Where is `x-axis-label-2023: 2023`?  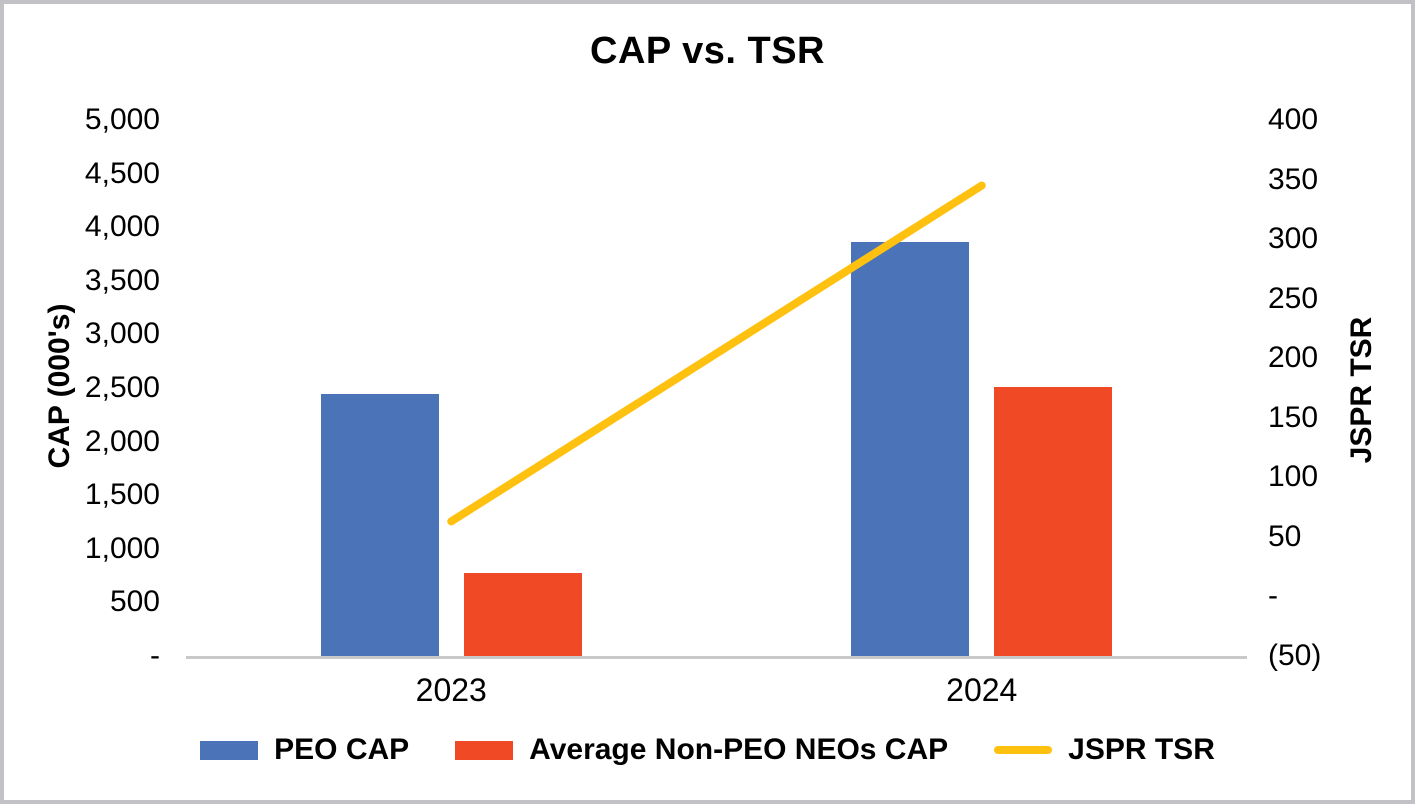
x-axis-label-2023: 2023 is located at coordinates (451, 690).